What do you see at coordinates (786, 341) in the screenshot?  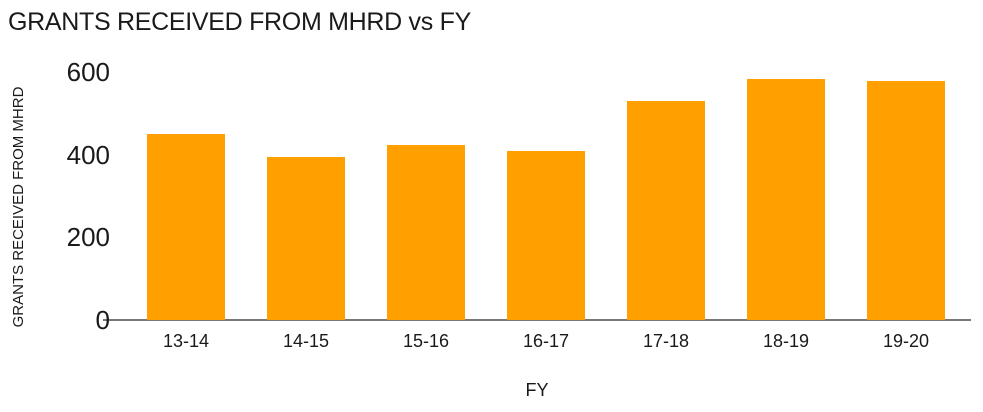 I see `x-tick-label-18-19: 18-19` at bounding box center [786, 341].